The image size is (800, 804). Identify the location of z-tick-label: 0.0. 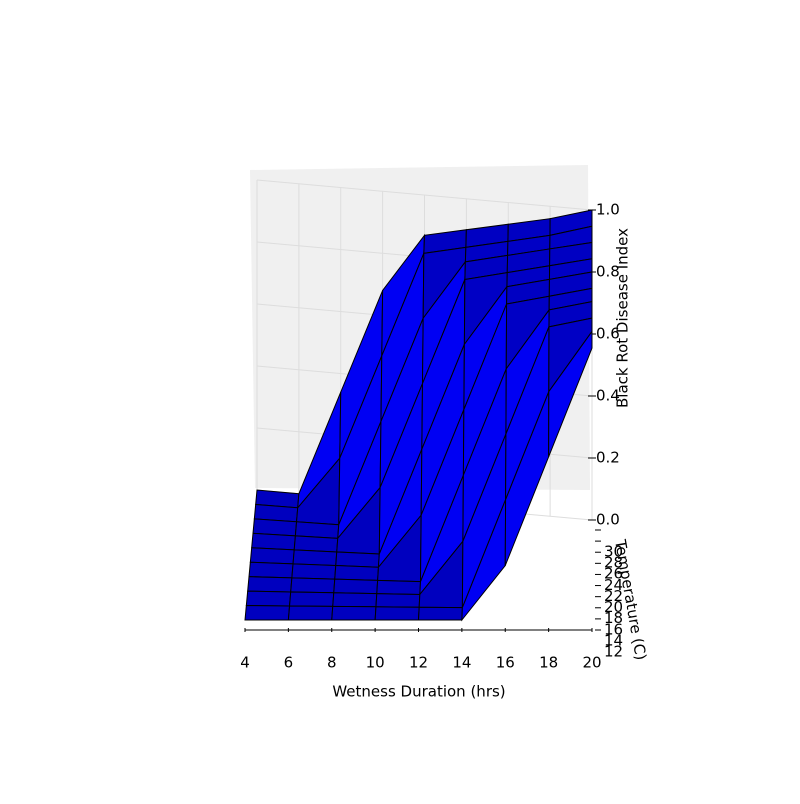
(608, 520).